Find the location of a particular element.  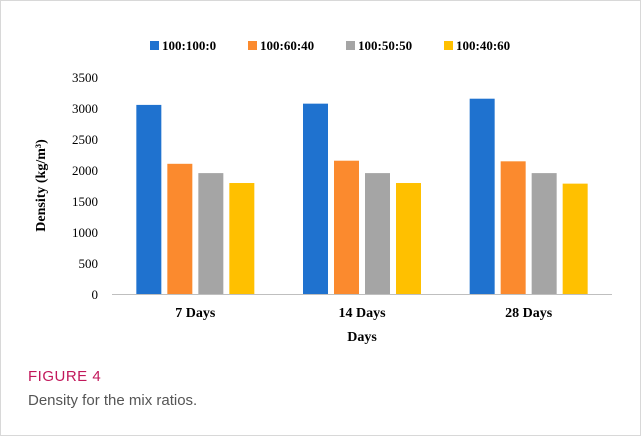

legend-label-0: 100:100:0 is located at coordinates (189, 45).